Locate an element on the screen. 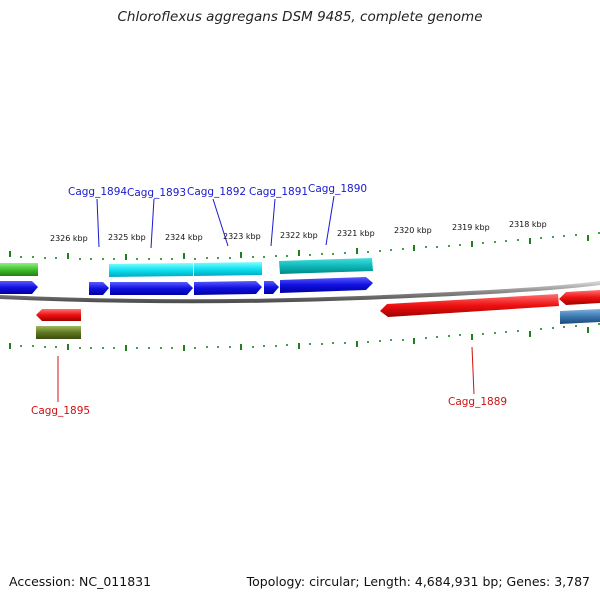 The image size is (600, 600). gene-label-cagg-1891: Cagg_1891 is located at coordinates (278, 192).